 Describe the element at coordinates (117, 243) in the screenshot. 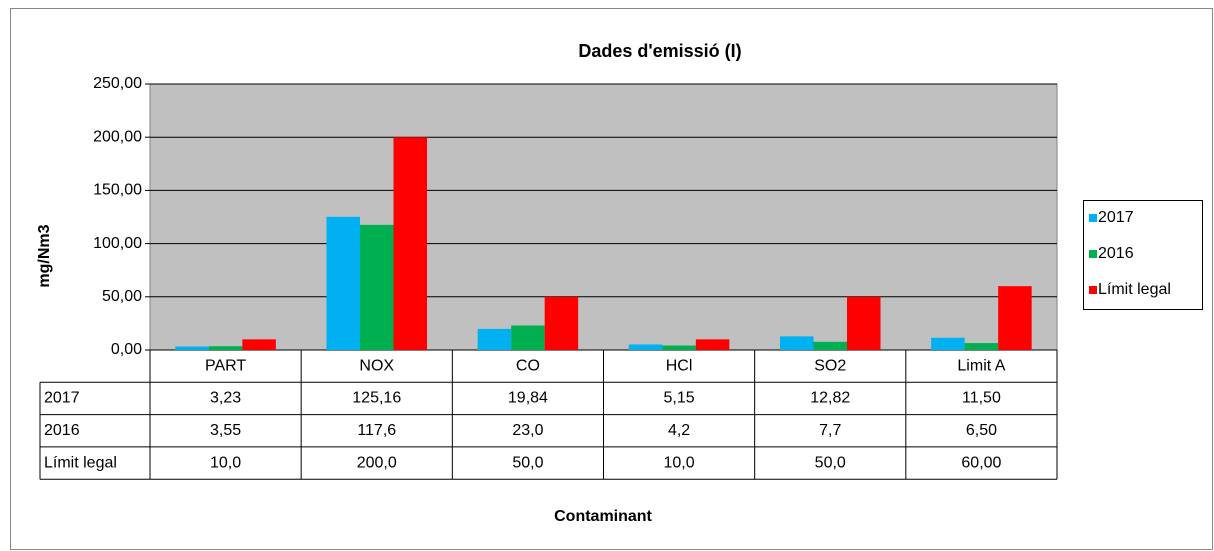

I see `y-tick-label: 100,00` at that location.